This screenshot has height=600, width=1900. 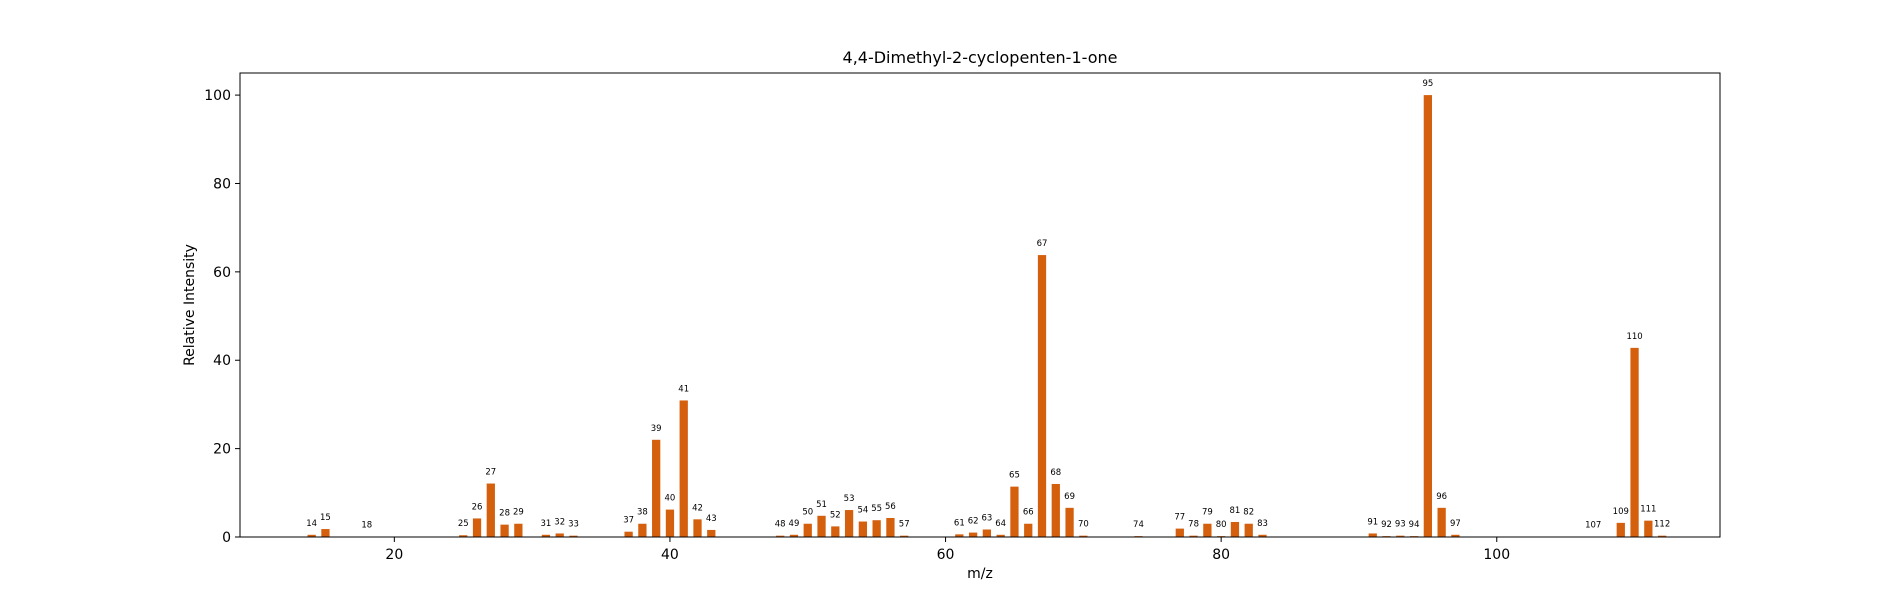 I want to click on x-tick-label-80: 80, so click(x=1221, y=555).